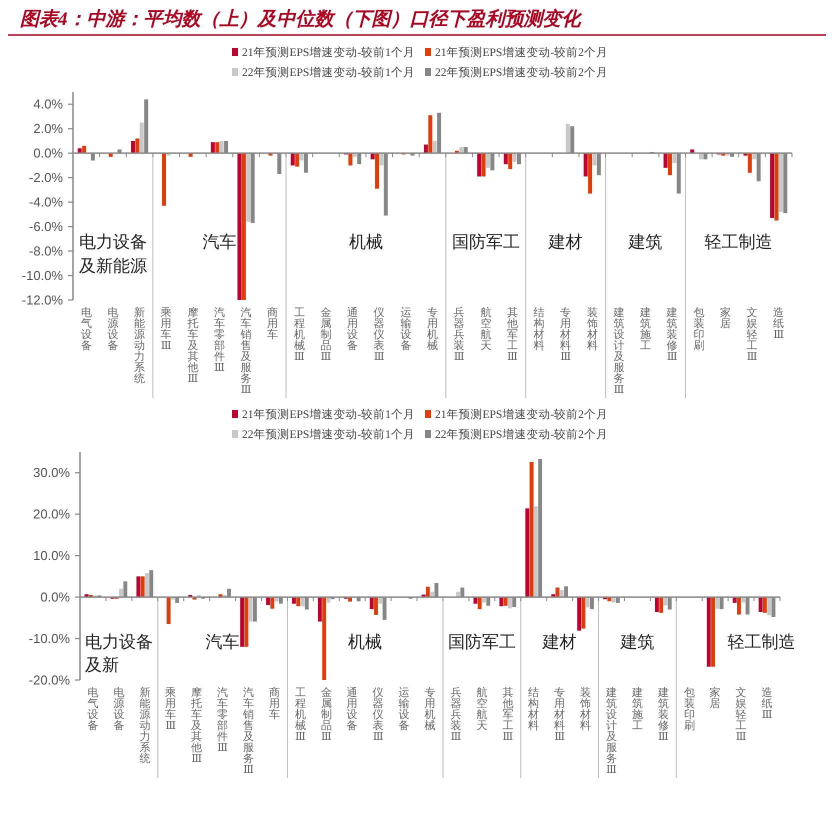 Image resolution: width=832 pixels, height=821 pixels. I want to click on y-tick-label: -8.0%, so click(46, 251).